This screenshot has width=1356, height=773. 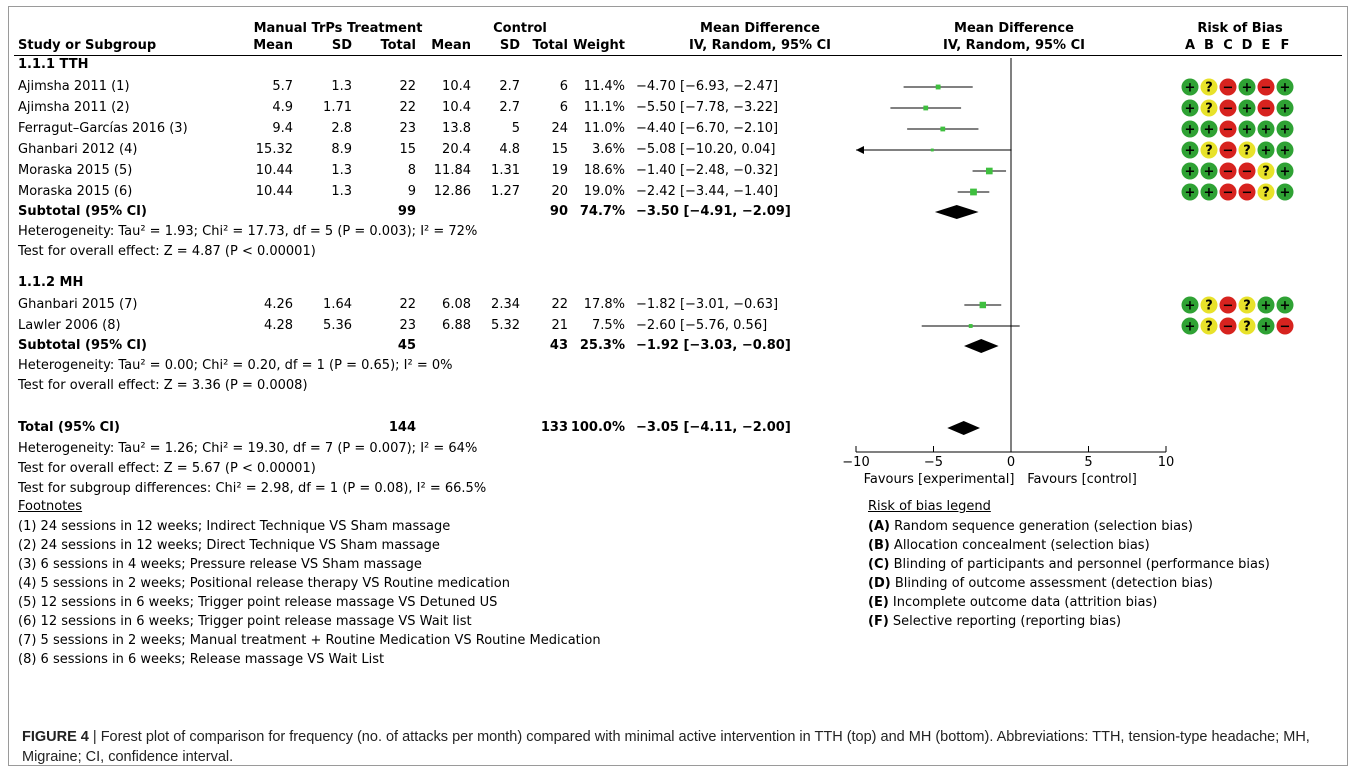 What do you see at coordinates (602, 211) in the screenshot?
I see `subtotal-weight: 74.7%` at bounding box center [602, 211].